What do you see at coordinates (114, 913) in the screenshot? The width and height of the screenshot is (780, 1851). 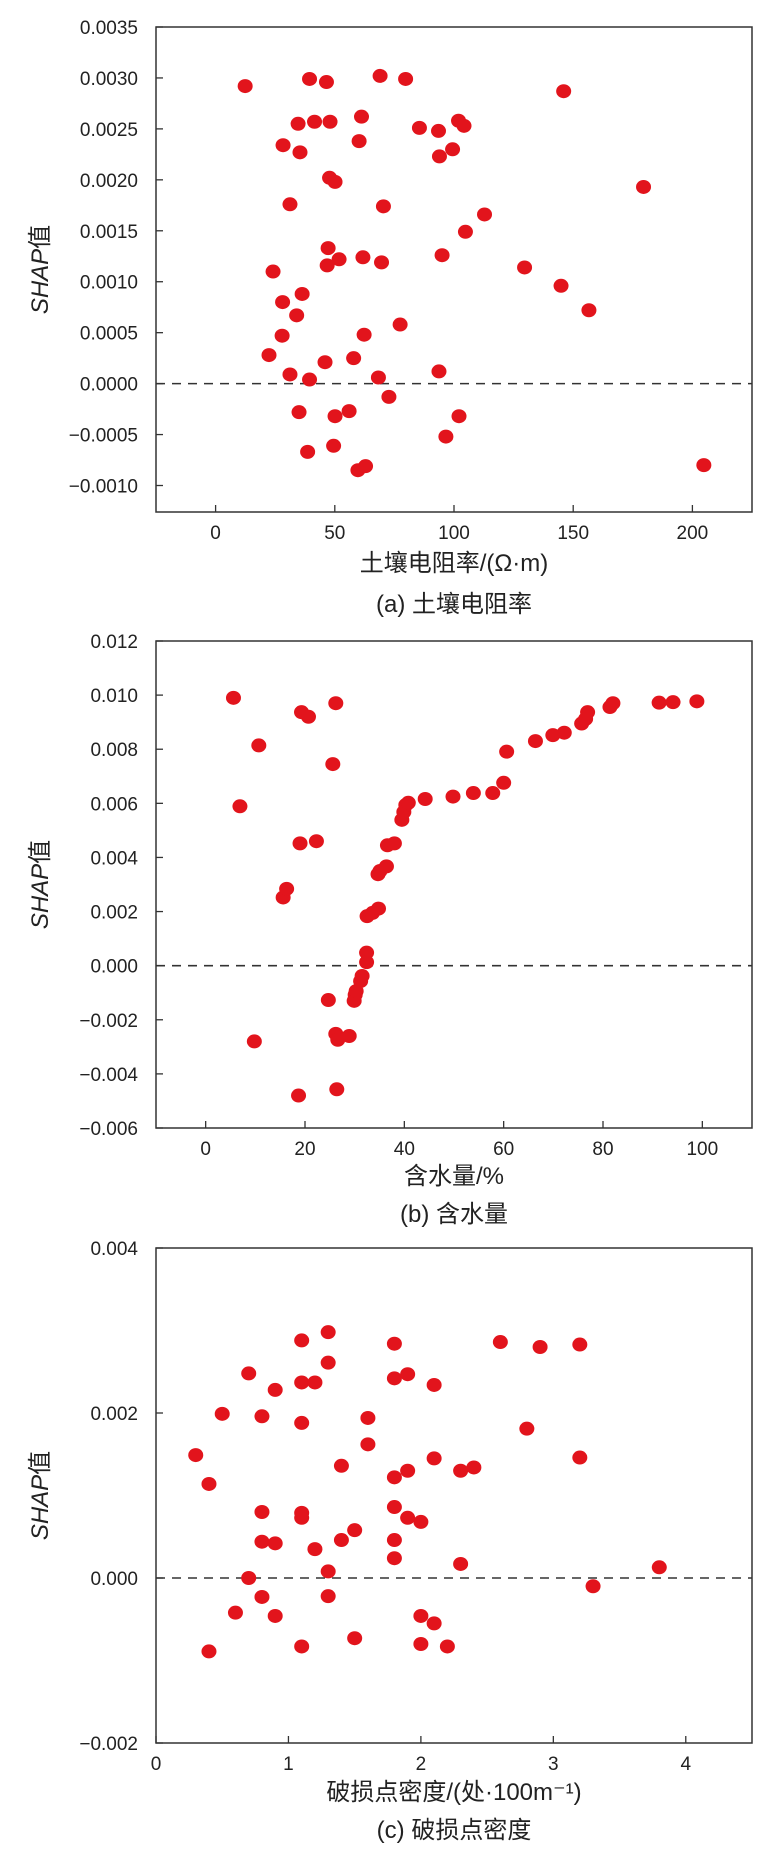 I see `y-tick-label: 0.002` at bounding box center [114, 913].